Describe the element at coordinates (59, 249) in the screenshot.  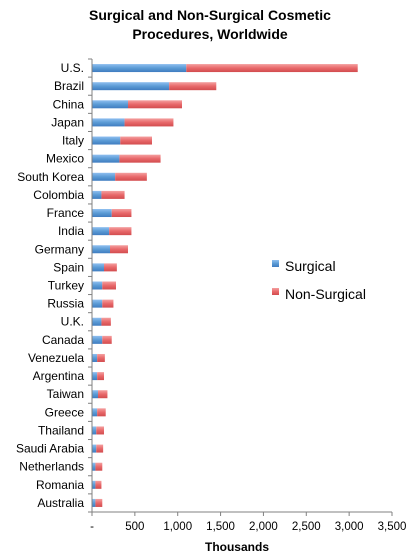
I see `category-label-germany: Germany` at that location.